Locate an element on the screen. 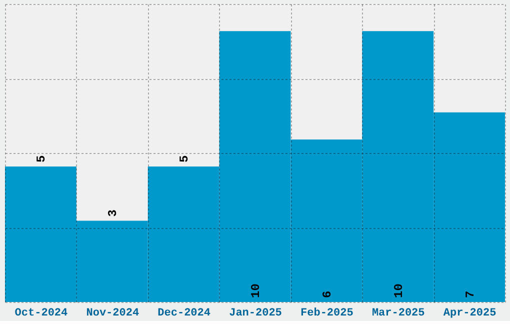  data-label: 6 is located at coordinates (327, 294).